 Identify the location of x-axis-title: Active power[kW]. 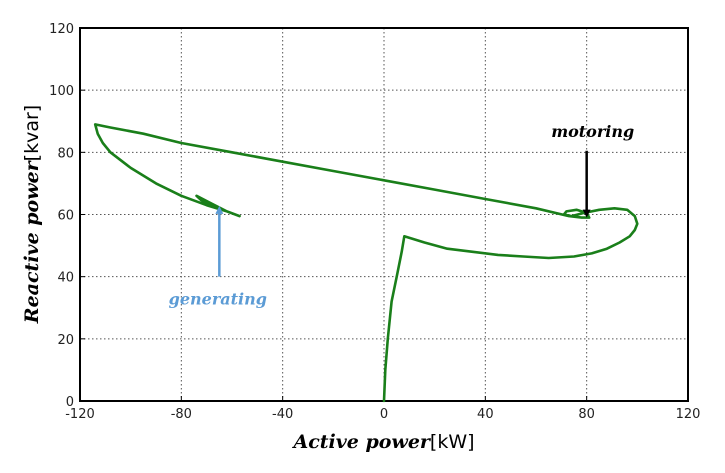
(382, 442).